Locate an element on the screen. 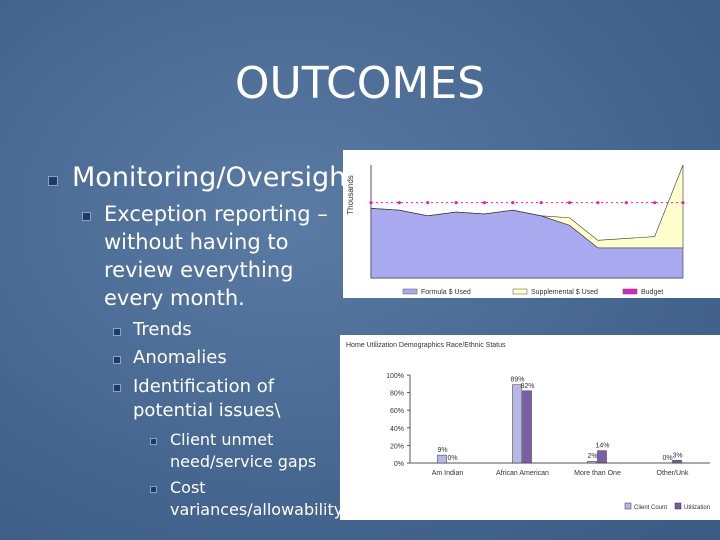 The height and width of the screenshot is (540, 720). bullet: Anomalies is located at coordinates (180, 357).